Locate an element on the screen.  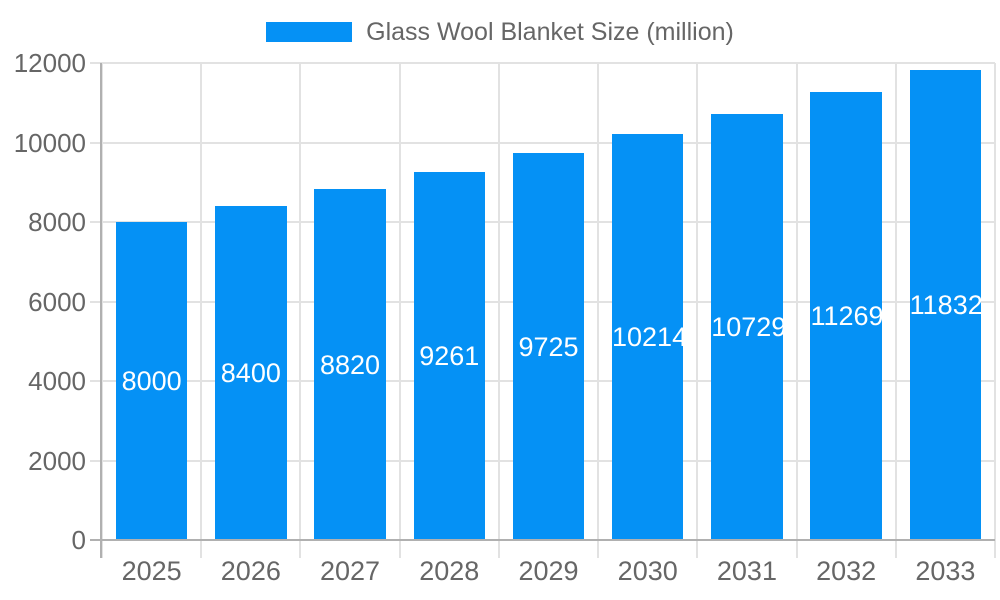
y-axis-label: 2000 is located at coordinates (57, 460).